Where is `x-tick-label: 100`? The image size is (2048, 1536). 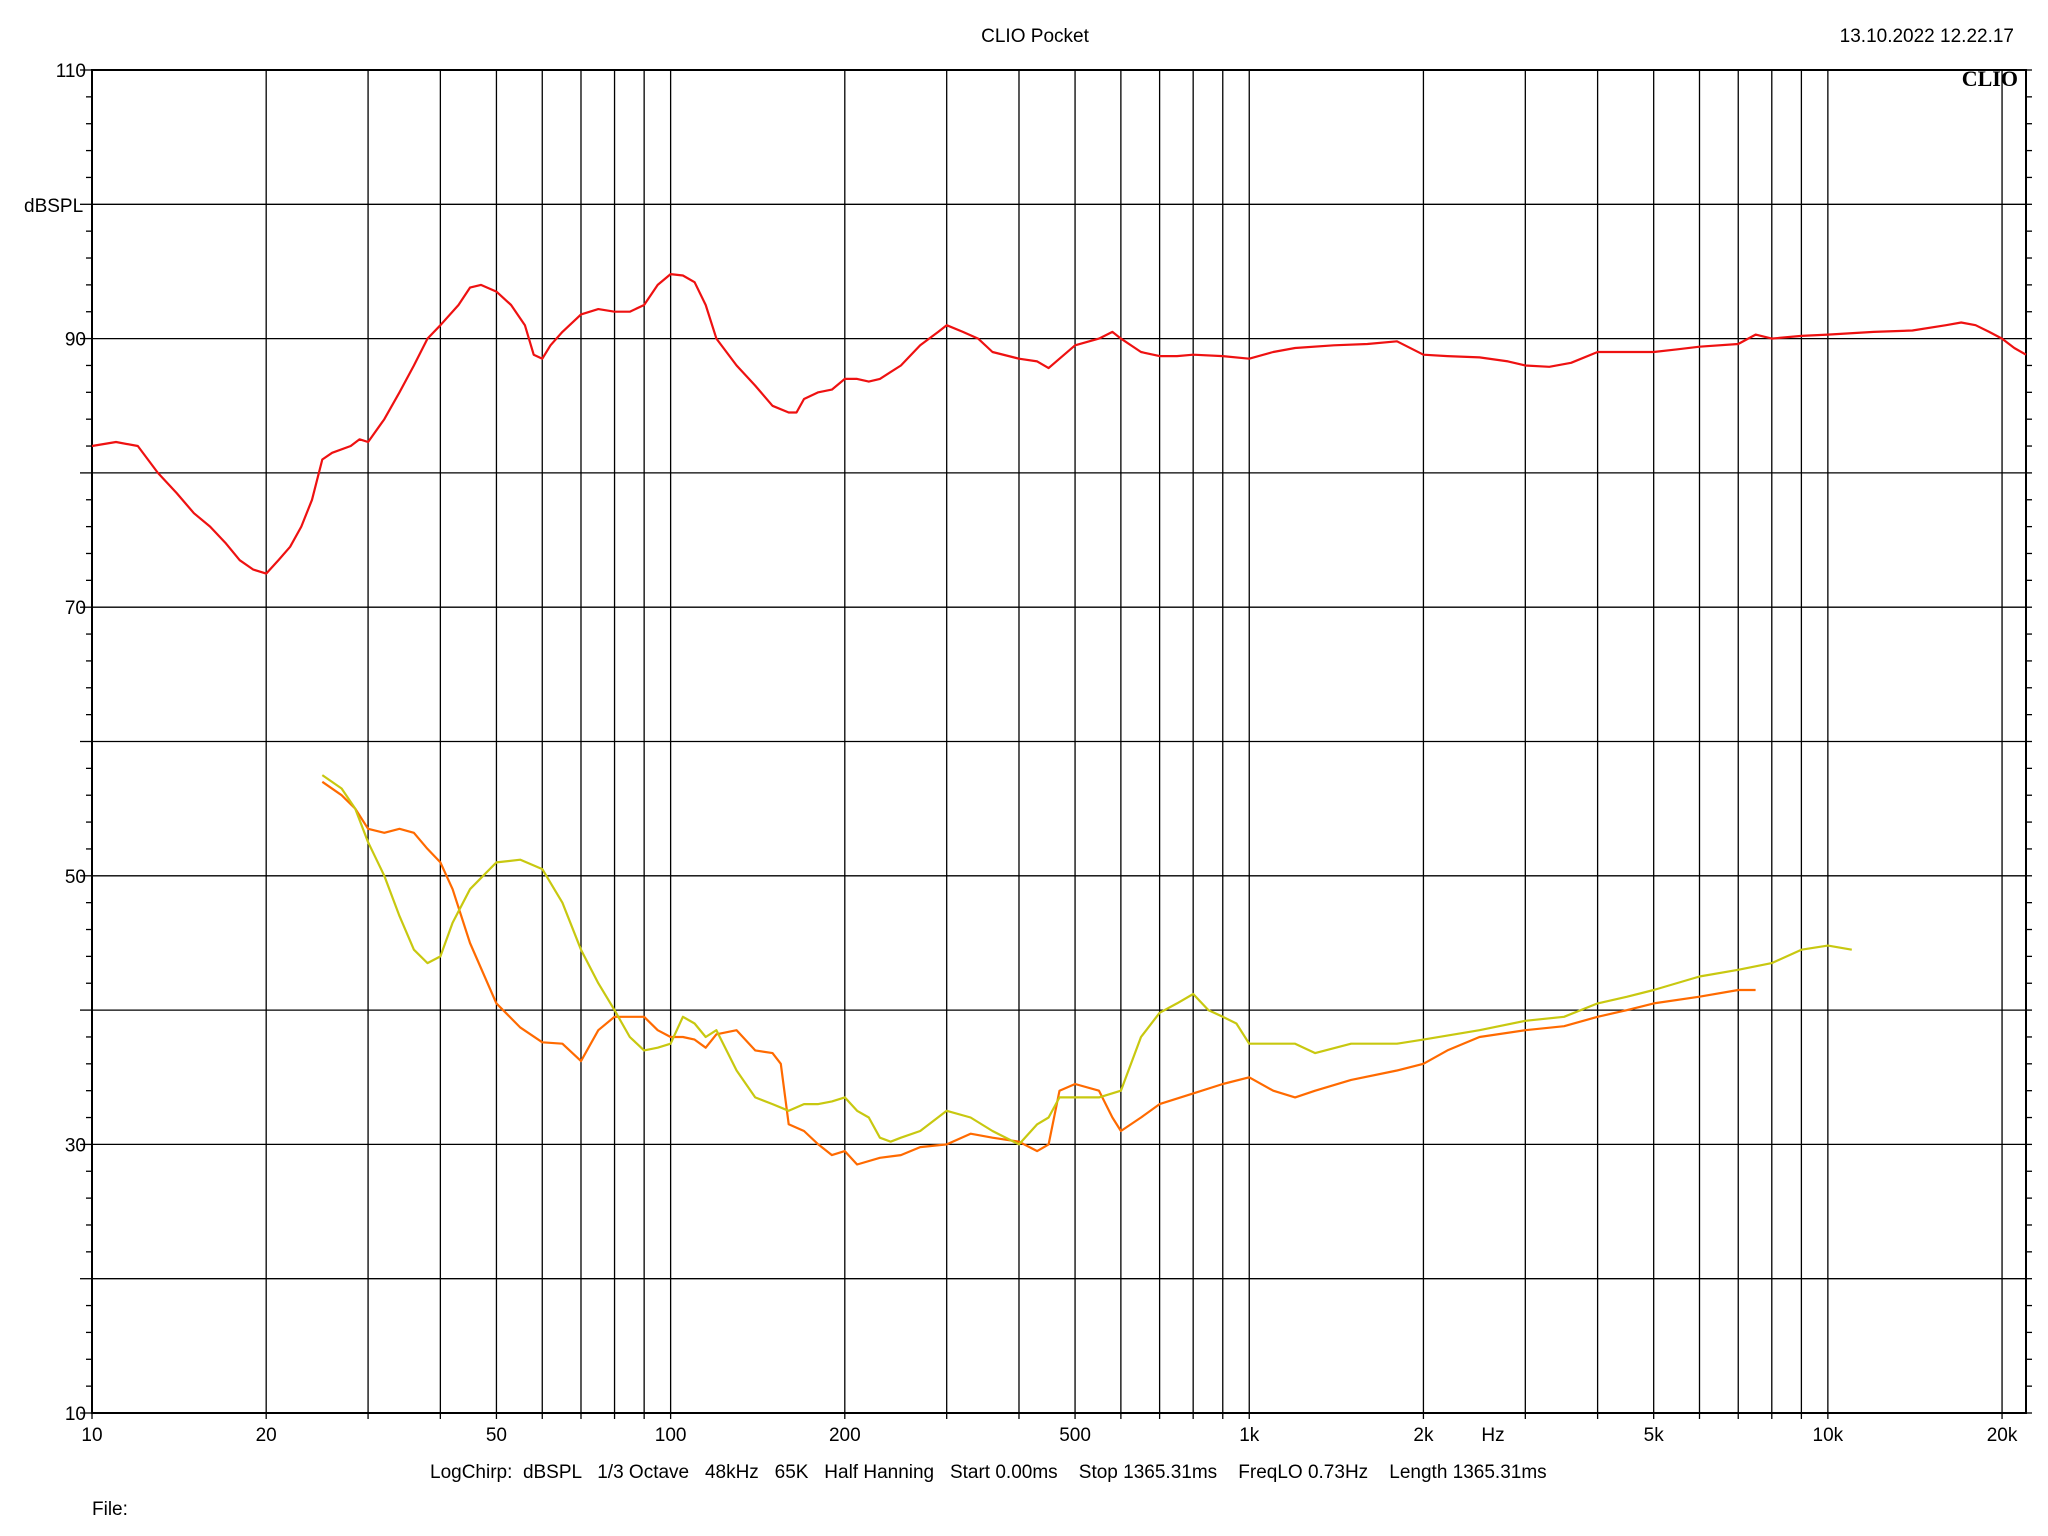 x-tick-label: 100 is located at coordinates (671, 1435).